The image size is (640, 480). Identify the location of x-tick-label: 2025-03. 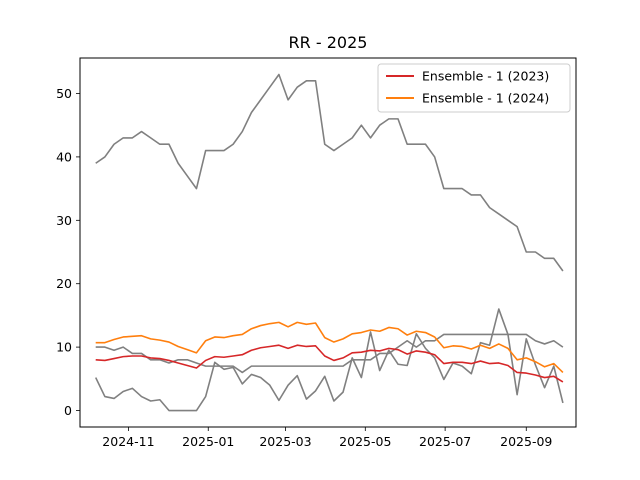
(285, 441).